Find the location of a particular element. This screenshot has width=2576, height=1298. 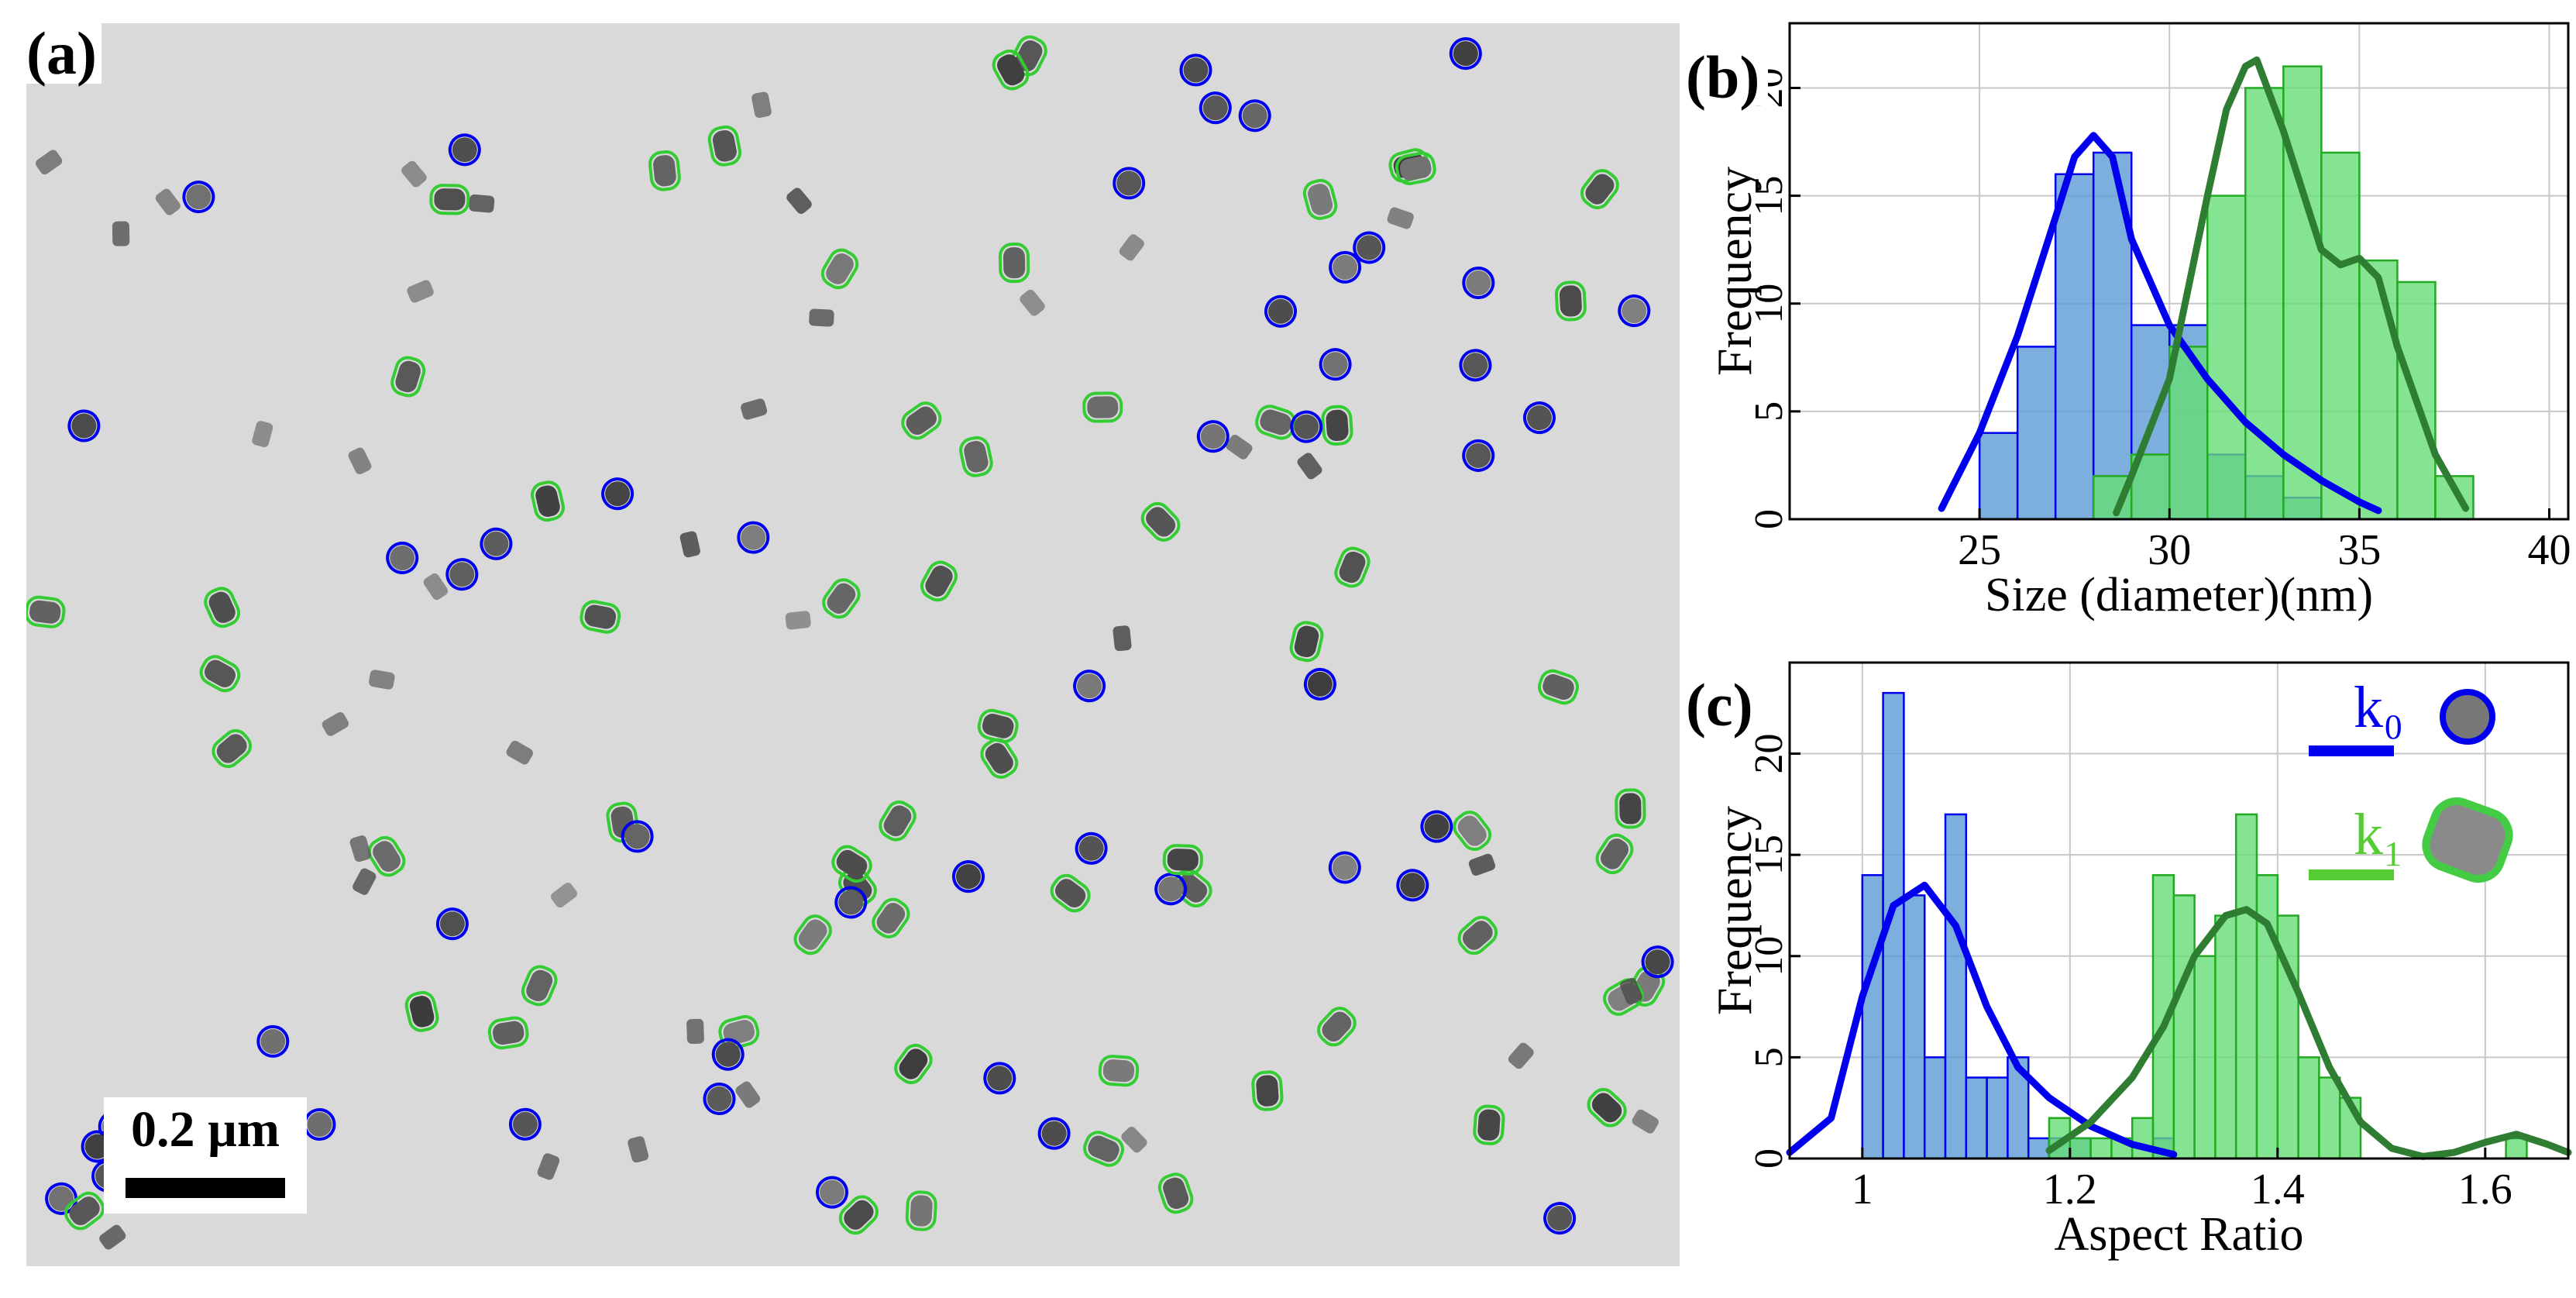

plot-frame is located at coordinates (2179, 910).